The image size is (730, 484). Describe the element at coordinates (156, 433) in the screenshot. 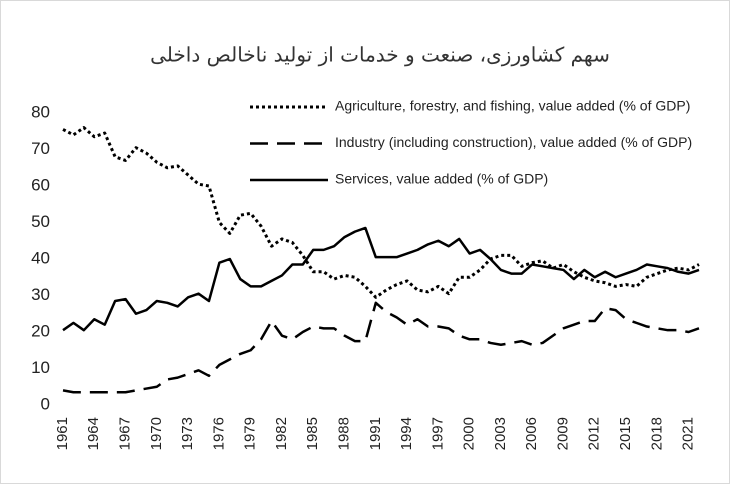

I see `x-tick-label: 1970` at that location.